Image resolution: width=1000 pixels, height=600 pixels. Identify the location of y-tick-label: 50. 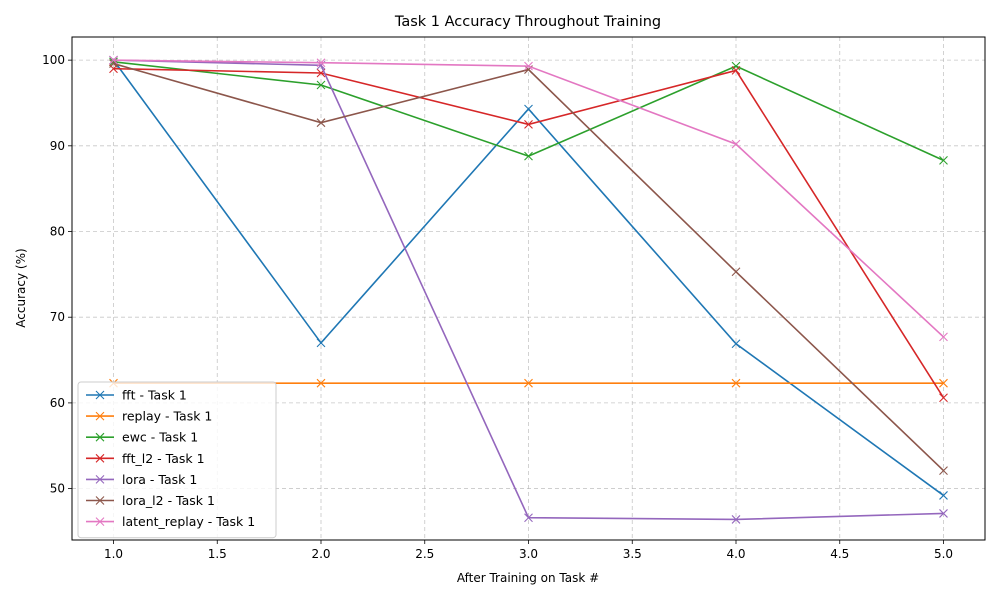
(57, 489).